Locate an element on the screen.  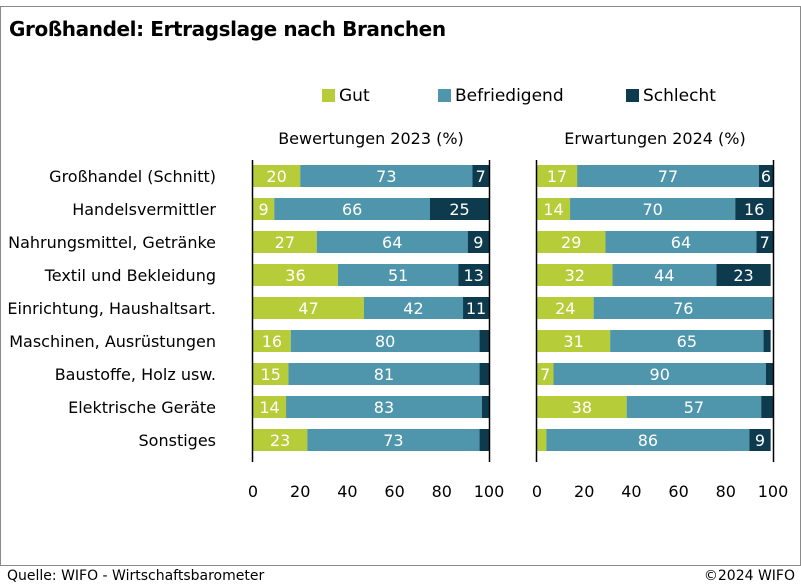
data-label: 66 is located at coordinates (352, 209).